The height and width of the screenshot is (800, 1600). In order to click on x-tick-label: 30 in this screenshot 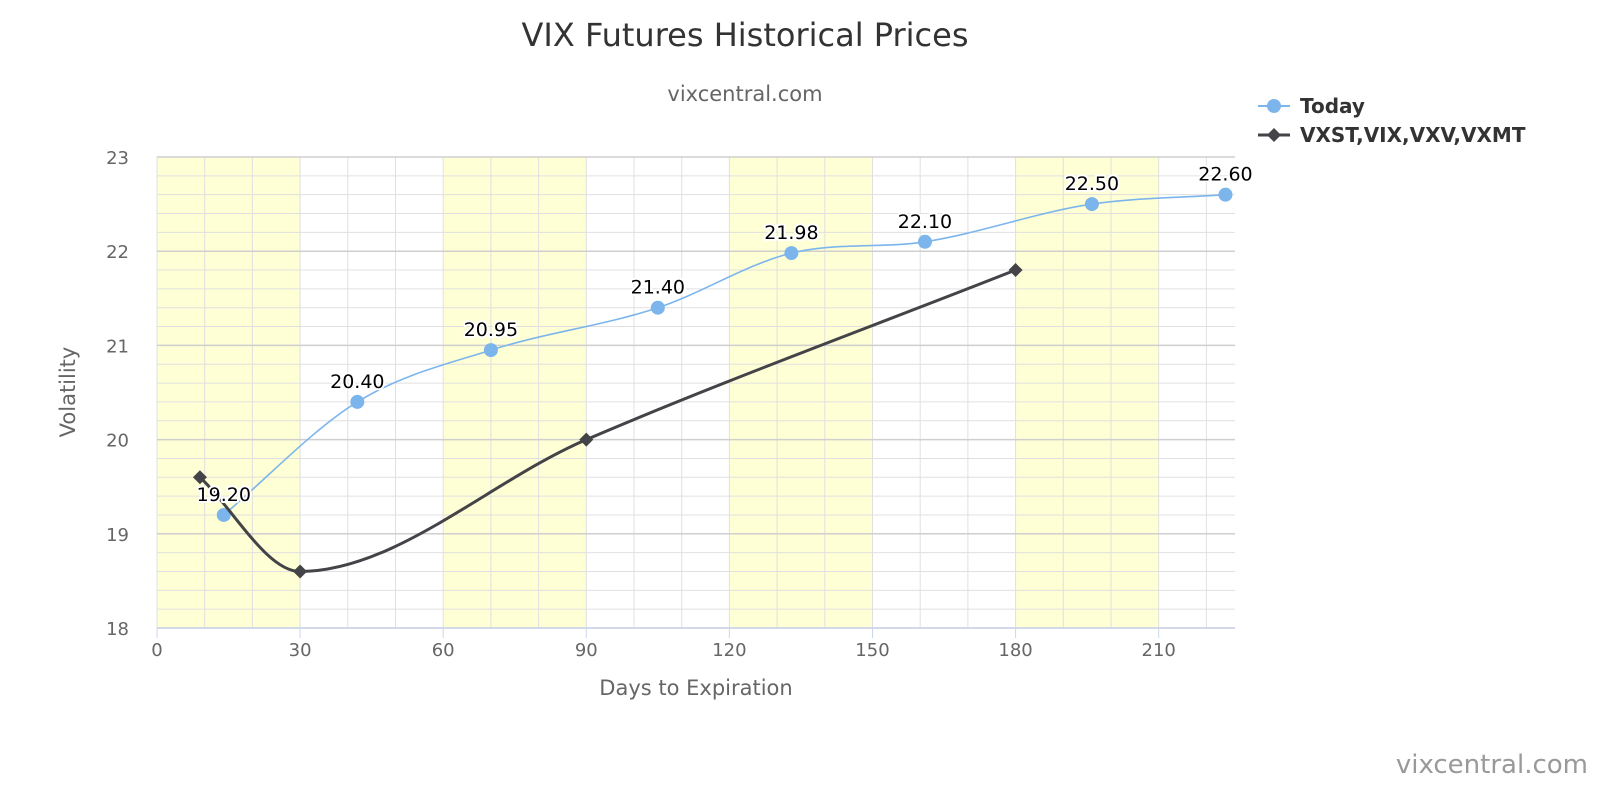, I will do `click(300, 650)`.